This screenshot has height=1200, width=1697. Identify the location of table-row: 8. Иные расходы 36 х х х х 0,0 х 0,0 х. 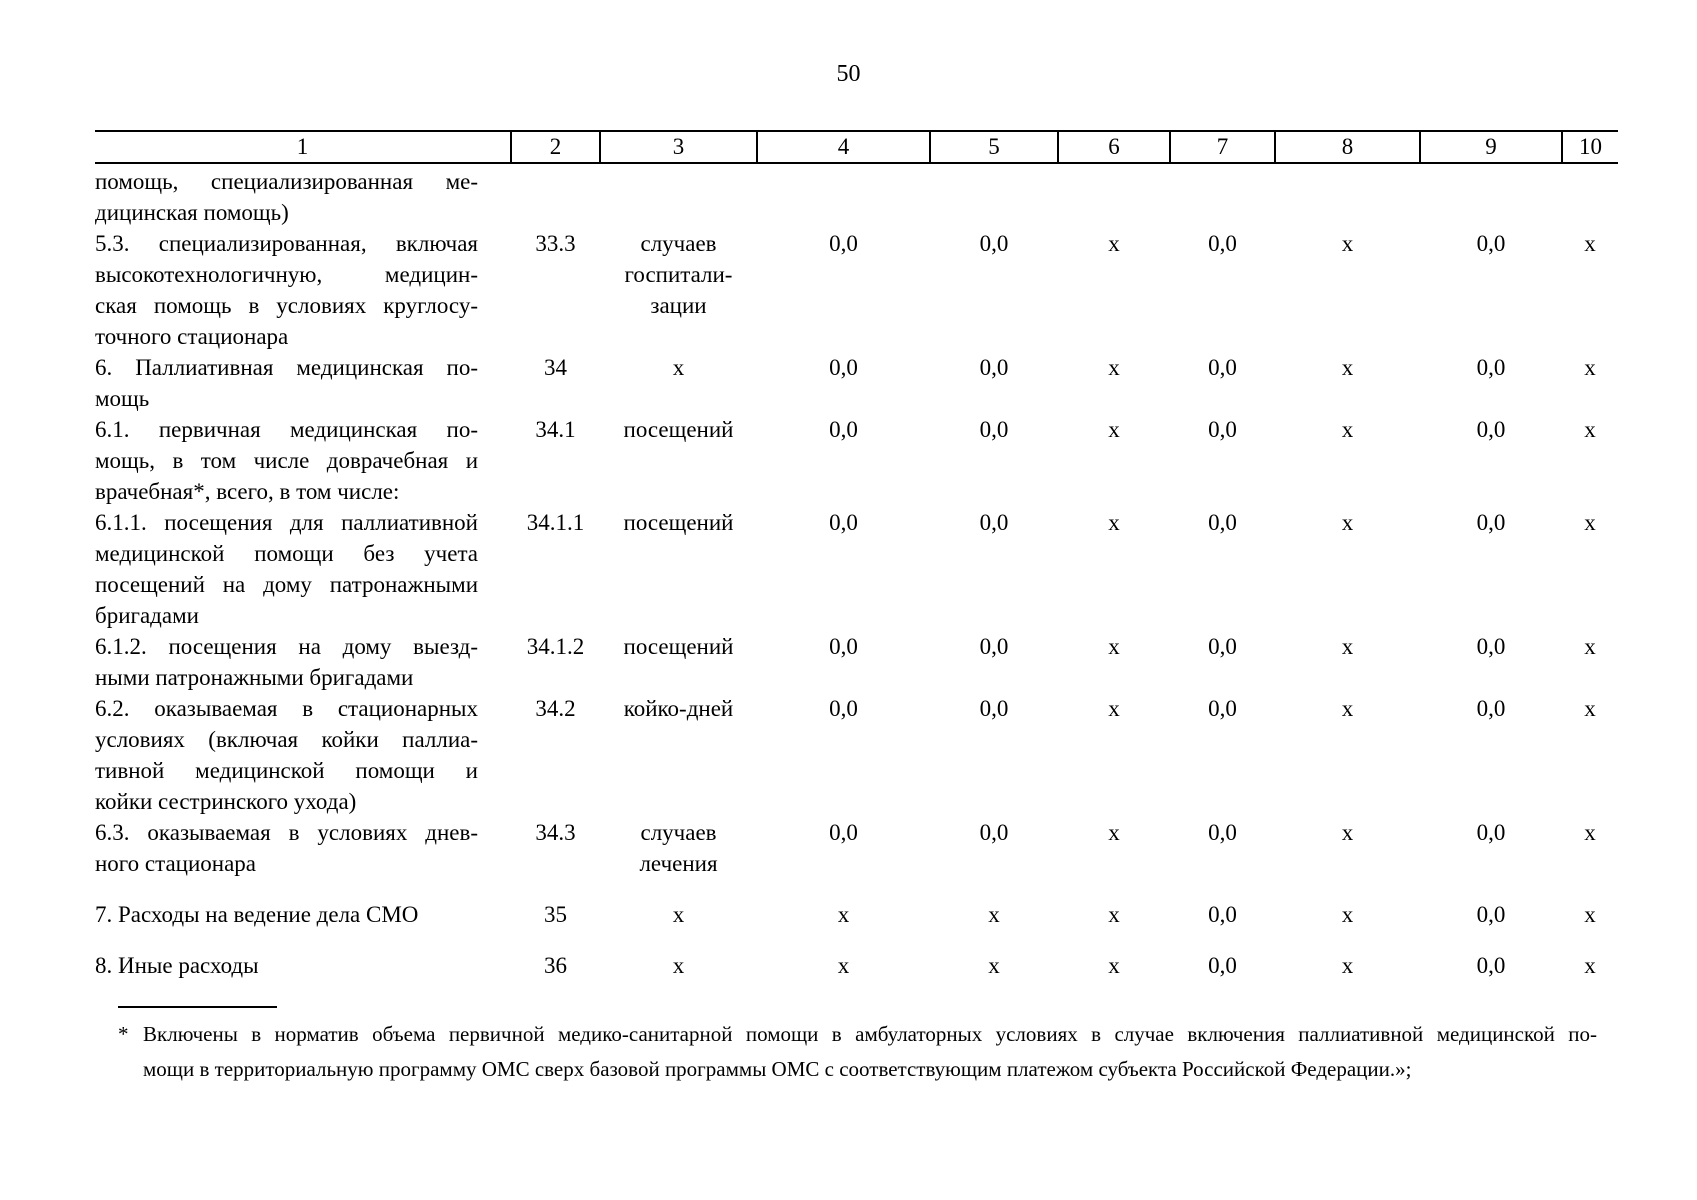
(856, 965).